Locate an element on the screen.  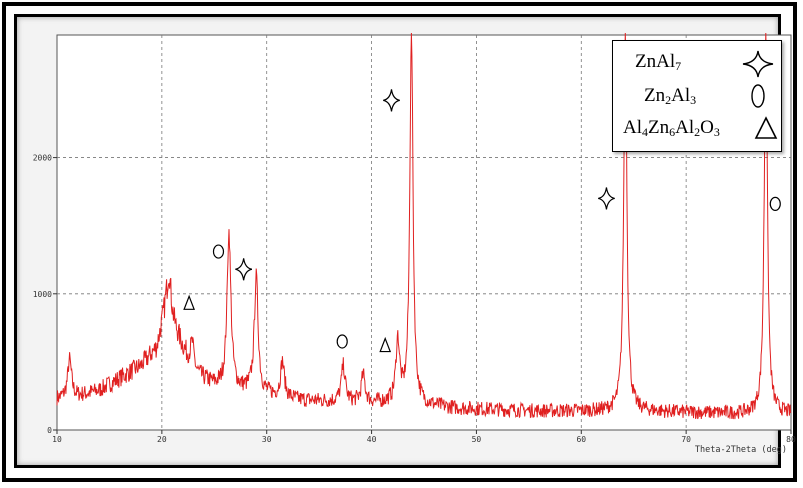
legend-star-icon is located at coordinates (758, 64).